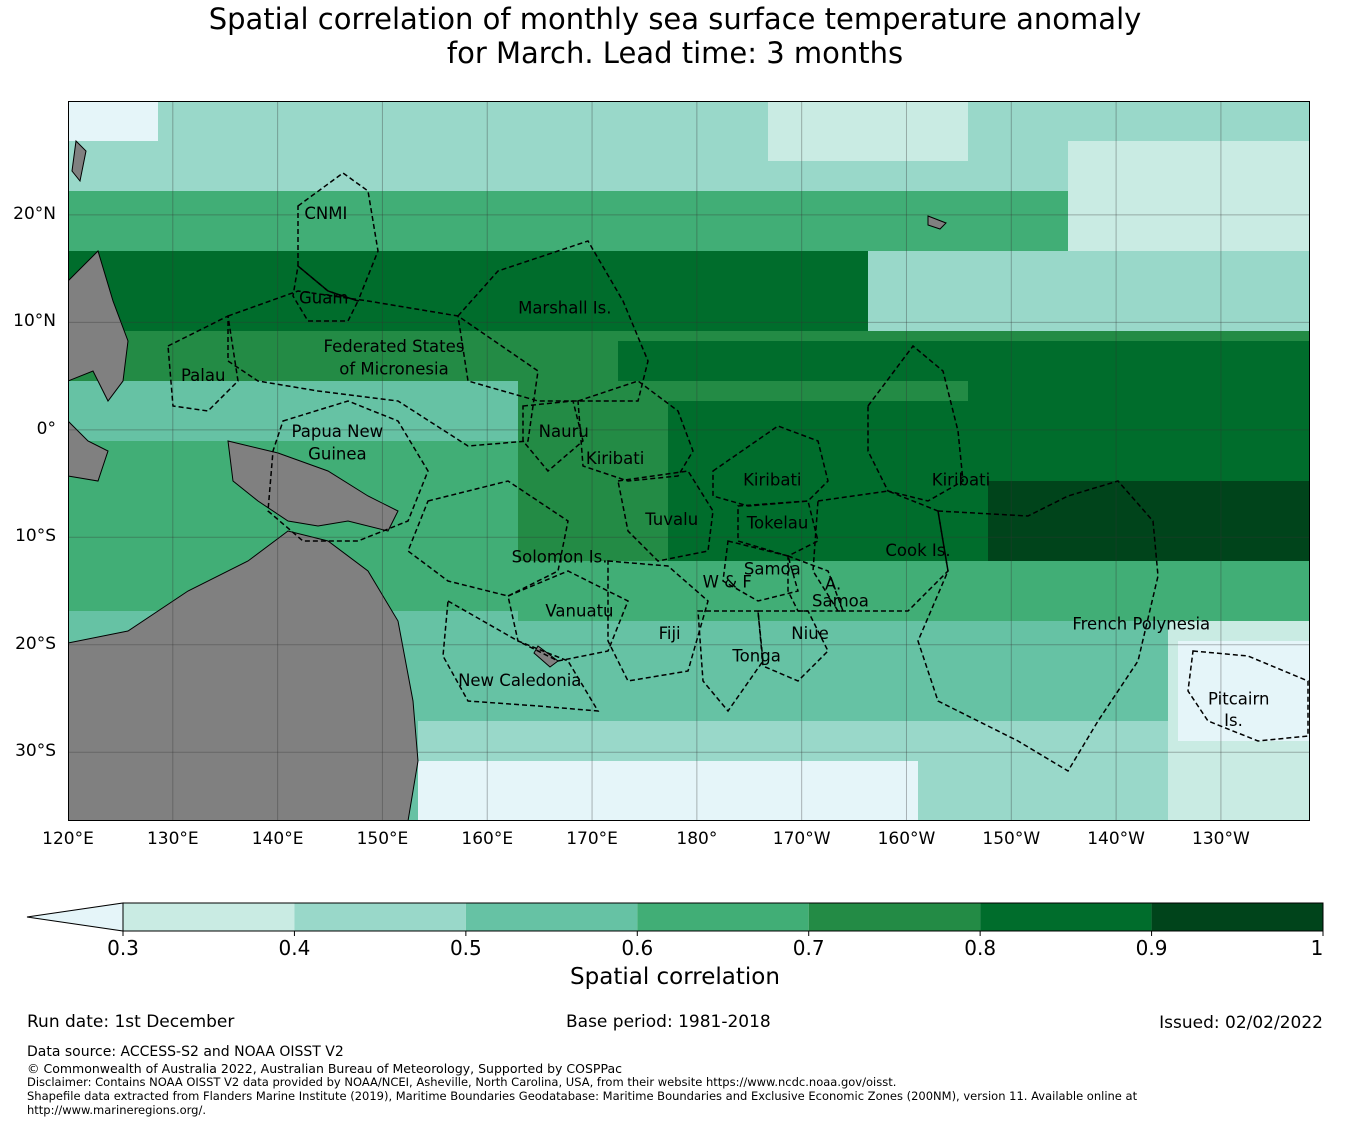  Describe the element at coordinates (635, 431) in the screenshot. I see `kiribati-gilbert-boundary` at that location.